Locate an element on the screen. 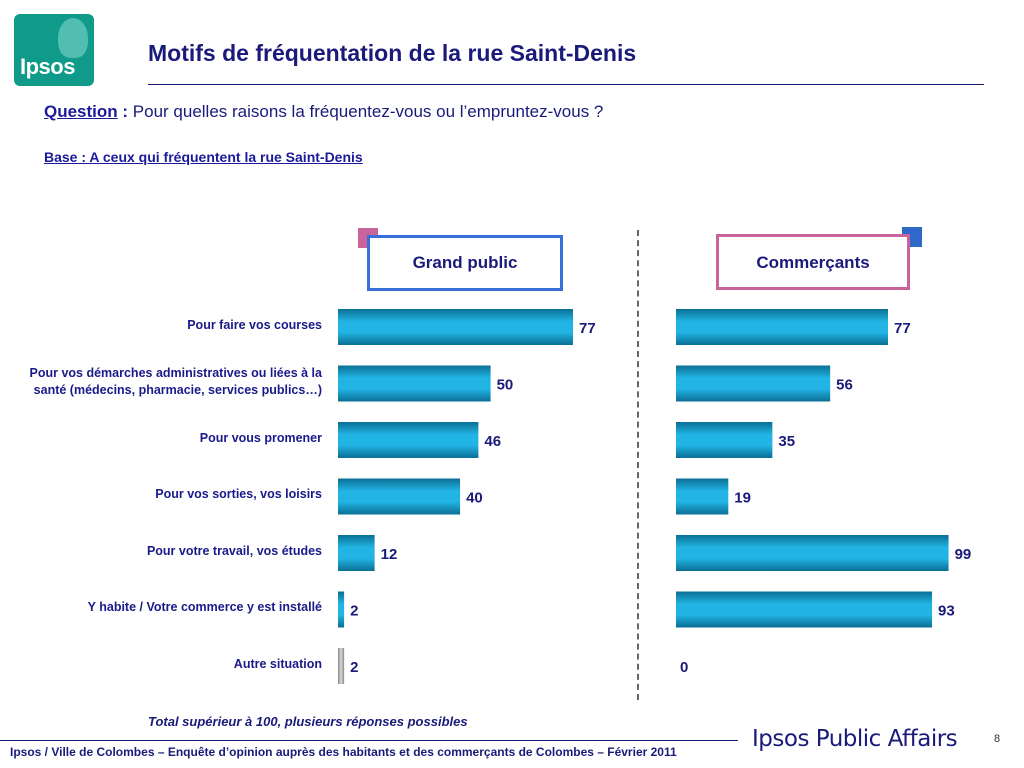 The width and height of the screenshot is (1024, 768). category-label: Pour faire vos courses is located at coordinates (254, 324).